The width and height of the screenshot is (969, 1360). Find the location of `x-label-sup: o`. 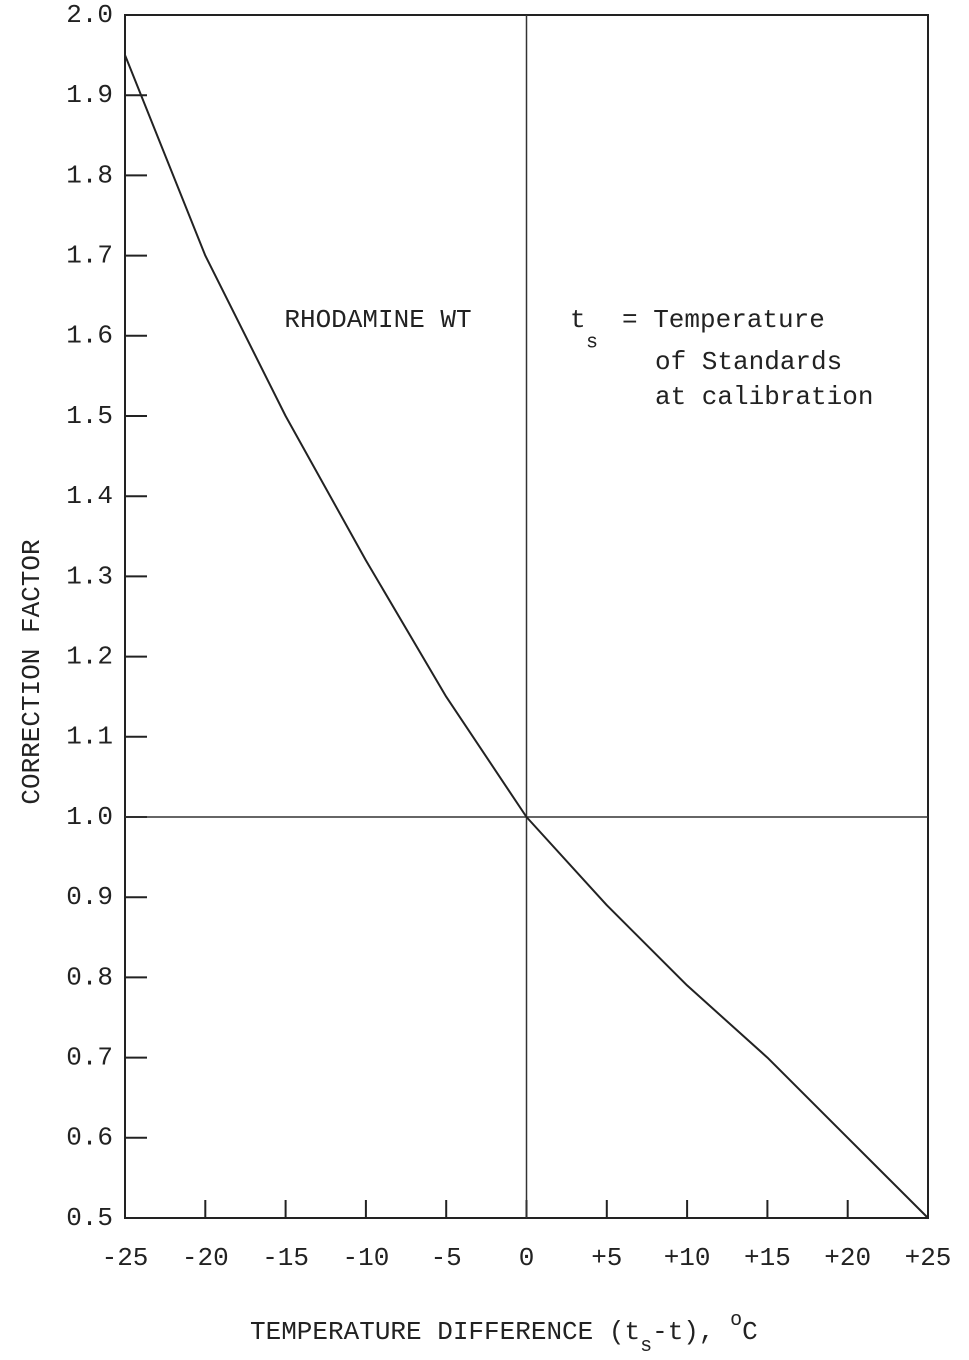

x-label-sup: o is located at coordinates (736, 1320).